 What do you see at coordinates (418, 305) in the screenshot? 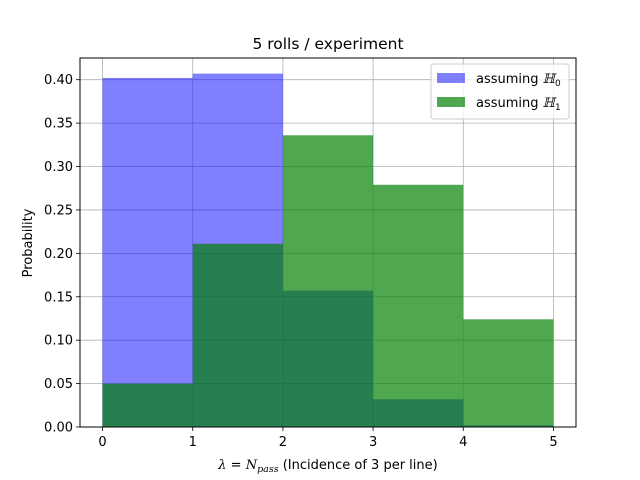
I see `bar-series1-bin3` at bounding box center [418, 305].